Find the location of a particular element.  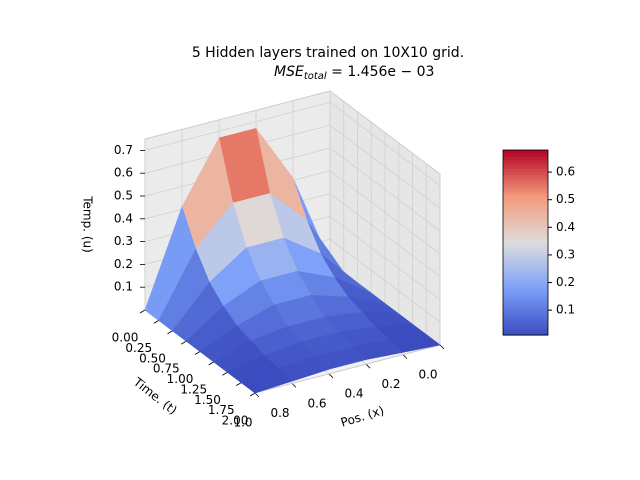

colorbar-frame is located at coordinates (525, 242).